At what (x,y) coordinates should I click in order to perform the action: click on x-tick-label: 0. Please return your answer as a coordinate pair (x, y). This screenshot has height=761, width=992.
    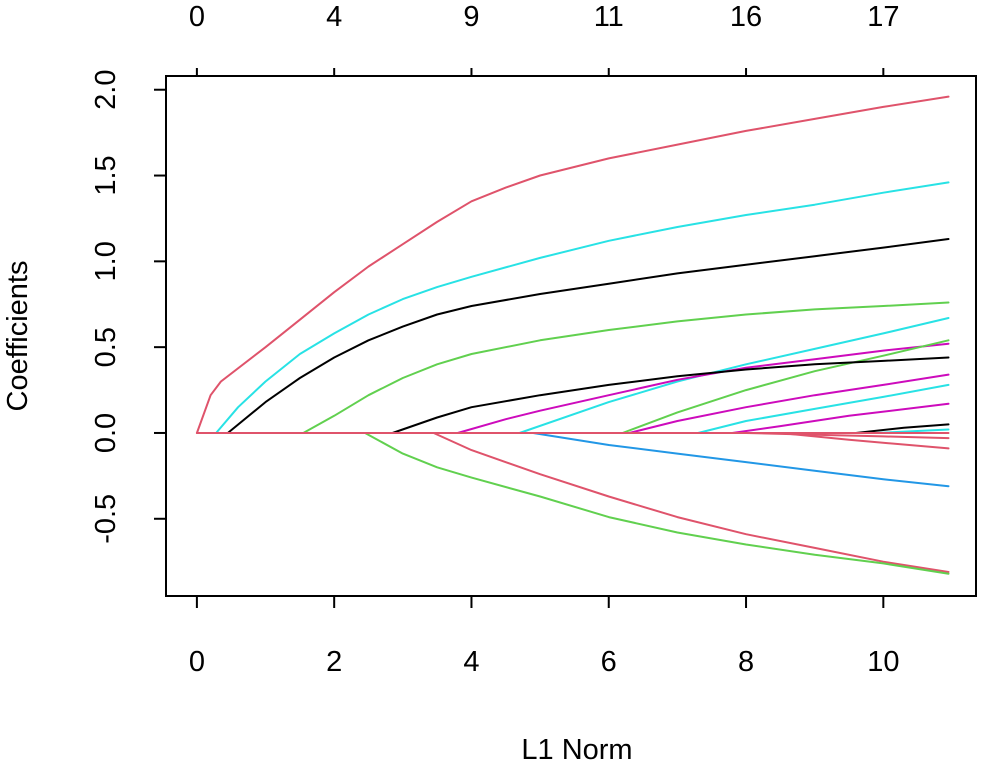
    Looking at the image, I should click on (197, 662).